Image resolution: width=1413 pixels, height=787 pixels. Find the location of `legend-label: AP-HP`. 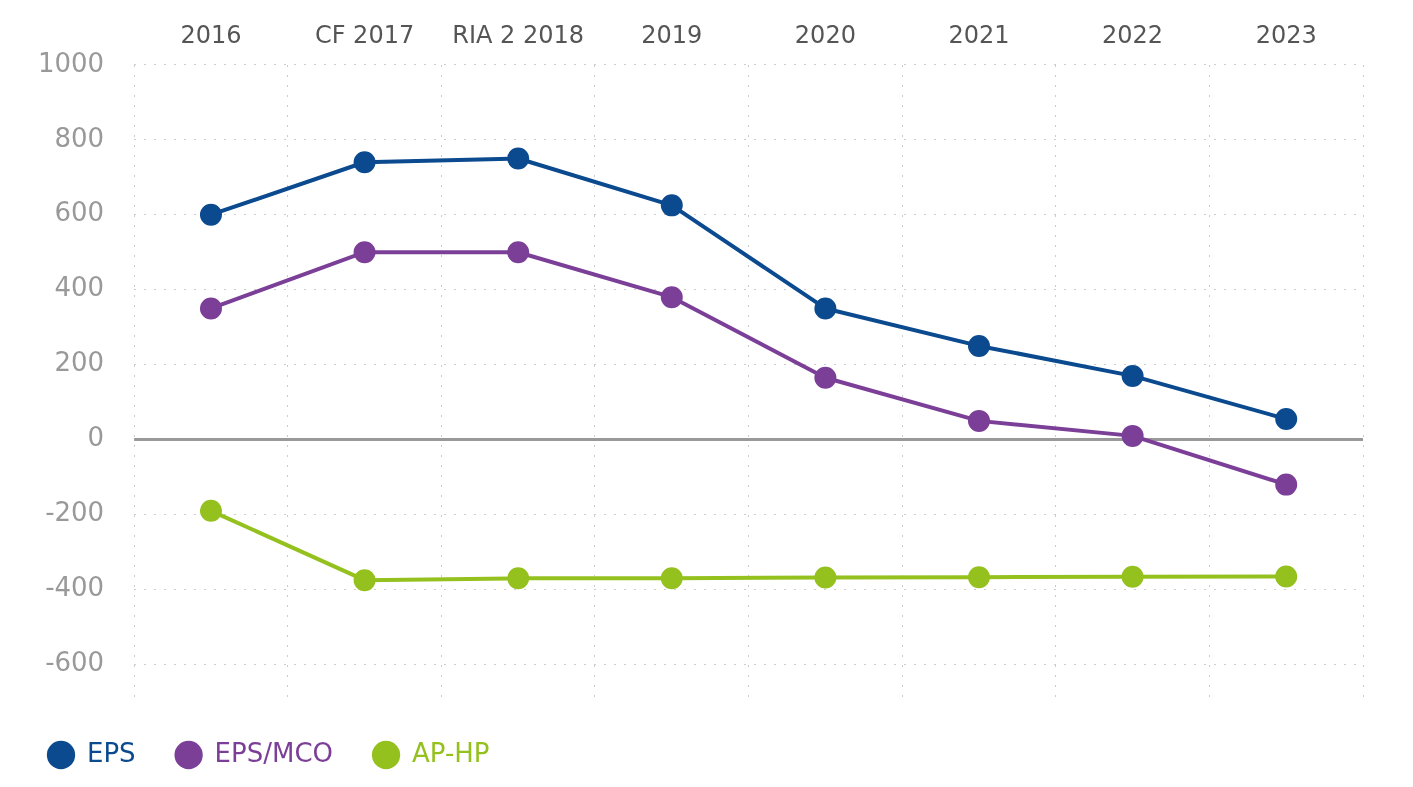

legend-label: AP-HP is located at coordinates (451, 752).